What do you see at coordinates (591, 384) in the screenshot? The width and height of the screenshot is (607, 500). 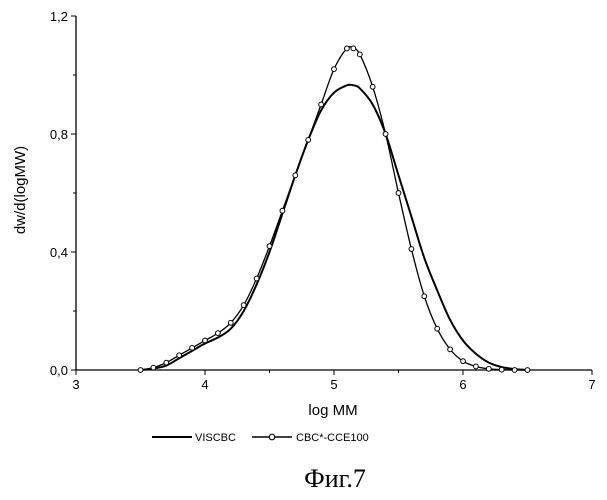 I see `x-tick-label: 7` at bounding box center [591, 384].